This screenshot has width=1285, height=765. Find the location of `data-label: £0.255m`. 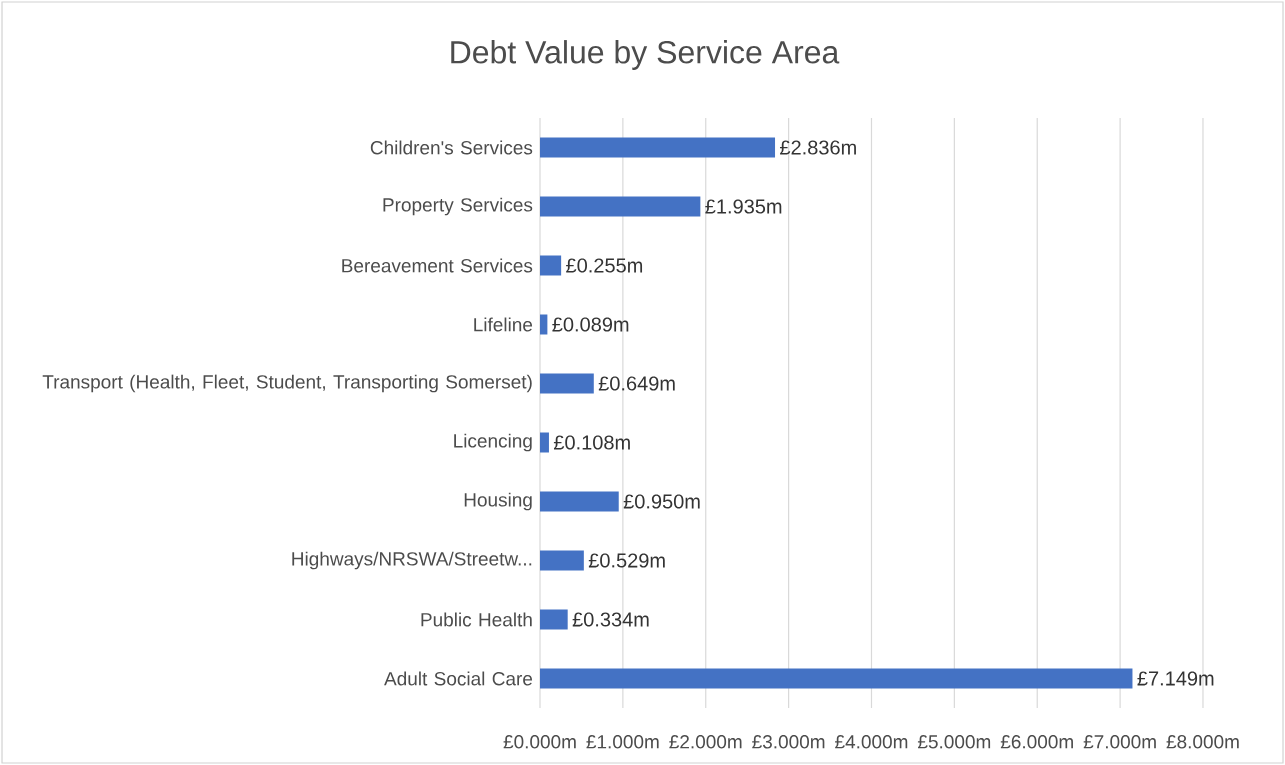

data-label: £0.255m is located at coordinates (604, 265).